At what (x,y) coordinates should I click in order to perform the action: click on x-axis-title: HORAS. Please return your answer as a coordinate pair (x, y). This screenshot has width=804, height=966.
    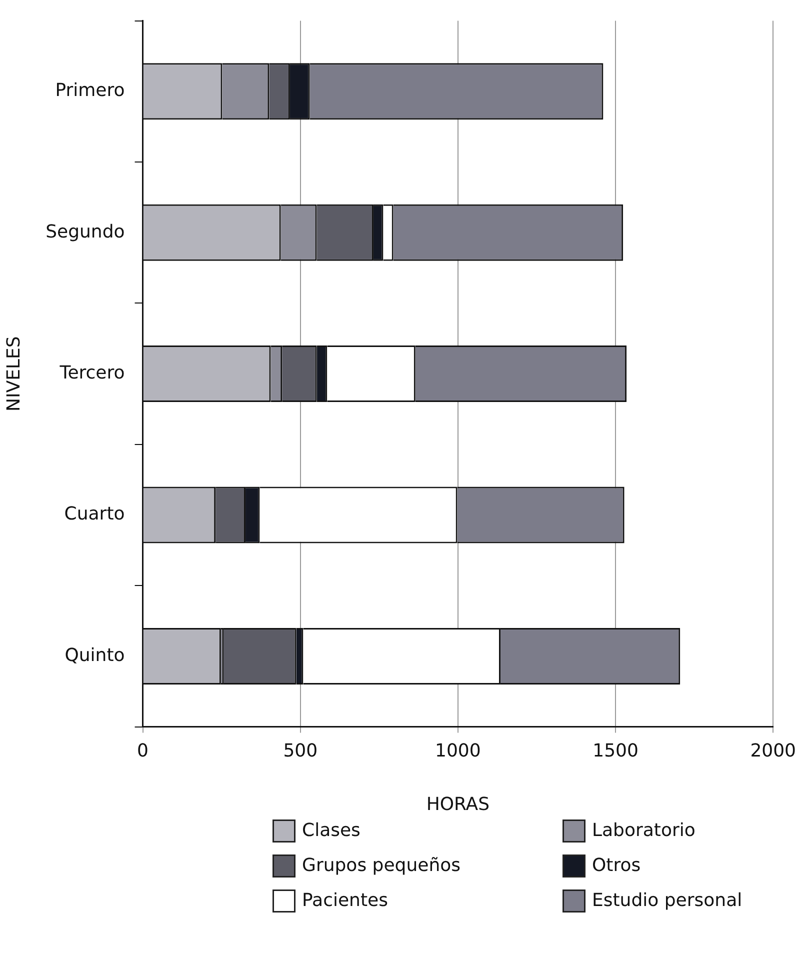
    Looking at the image, I should click on (458, 804).